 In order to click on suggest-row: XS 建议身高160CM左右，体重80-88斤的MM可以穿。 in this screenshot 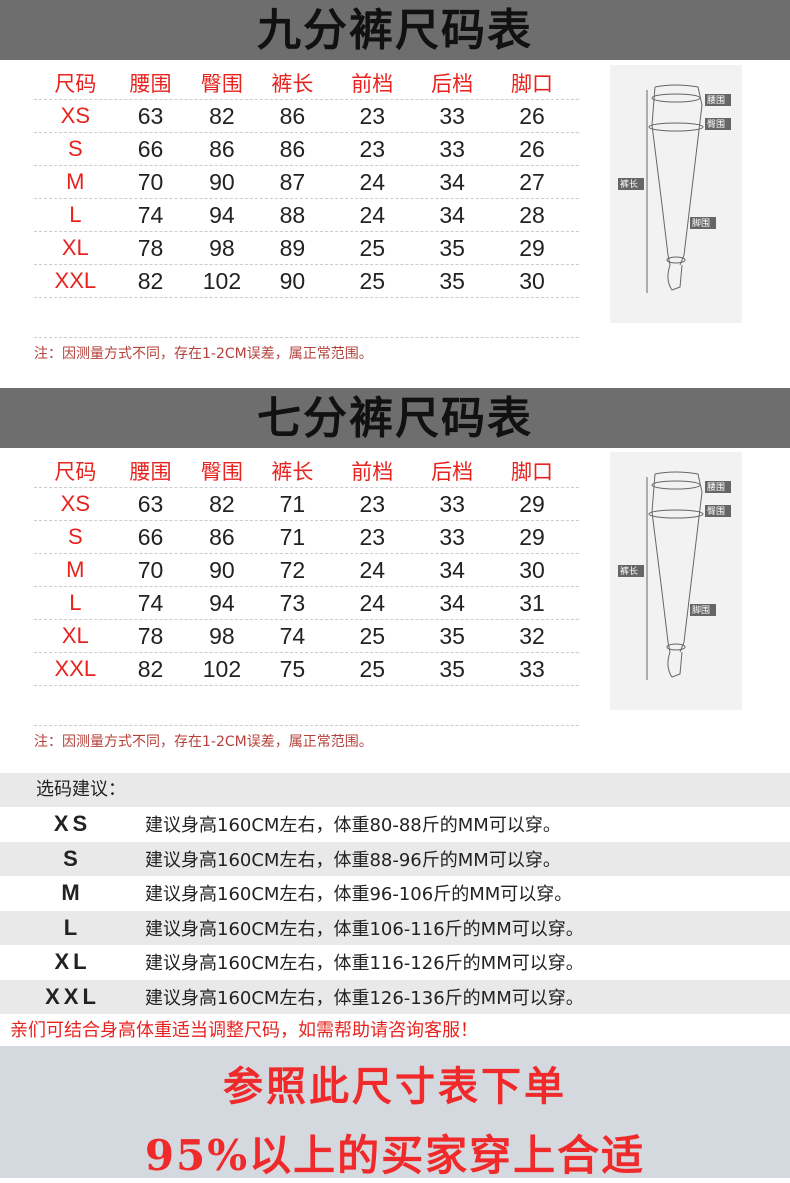, I will do `click(395, 824)`.